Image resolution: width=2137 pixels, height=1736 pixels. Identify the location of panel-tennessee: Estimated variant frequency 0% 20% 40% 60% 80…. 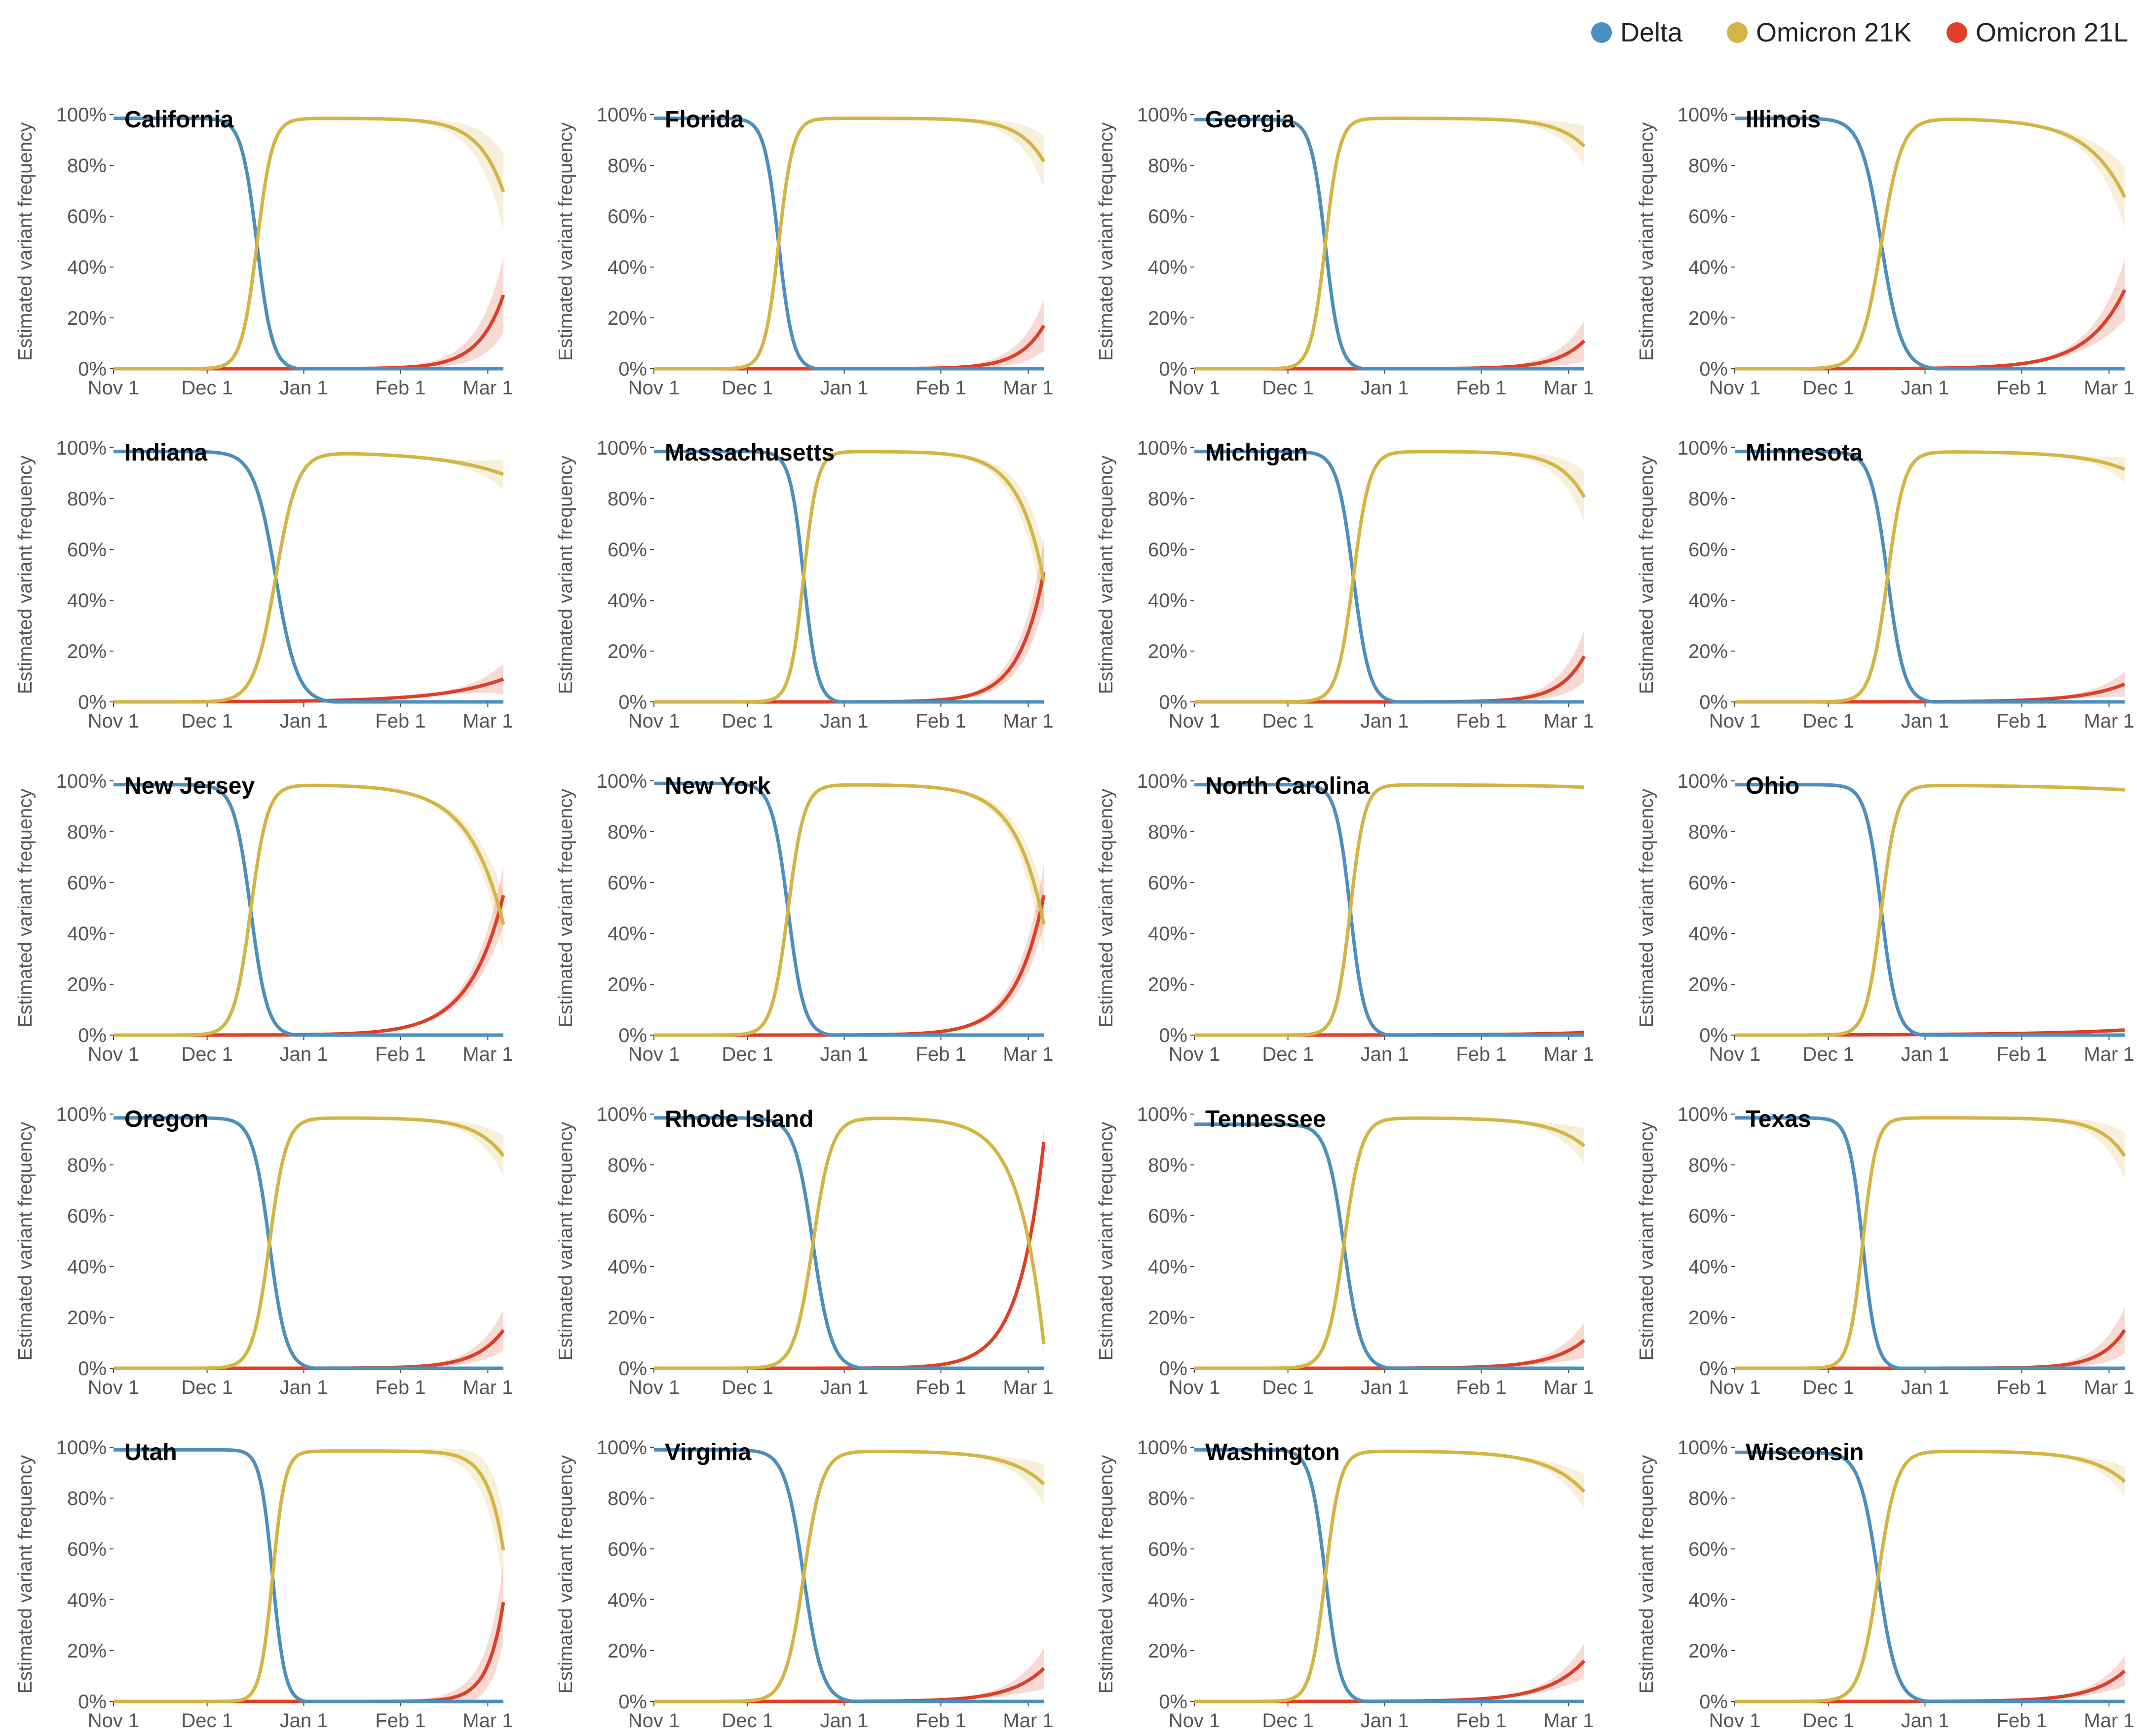
(1345, 1251).